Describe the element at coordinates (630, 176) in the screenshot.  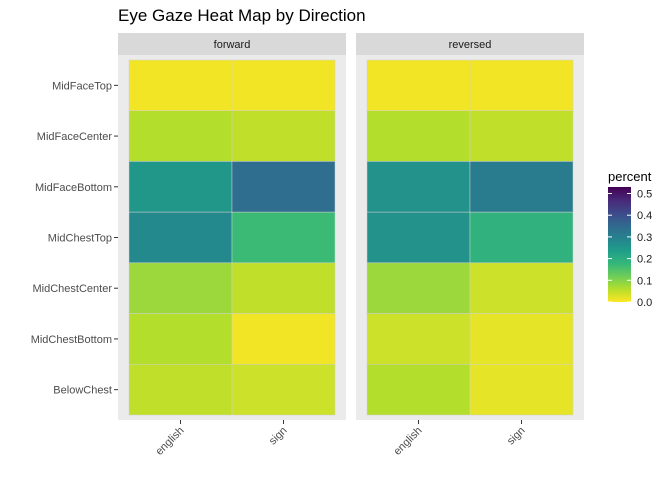
I see `legend-title: percent` at that location.